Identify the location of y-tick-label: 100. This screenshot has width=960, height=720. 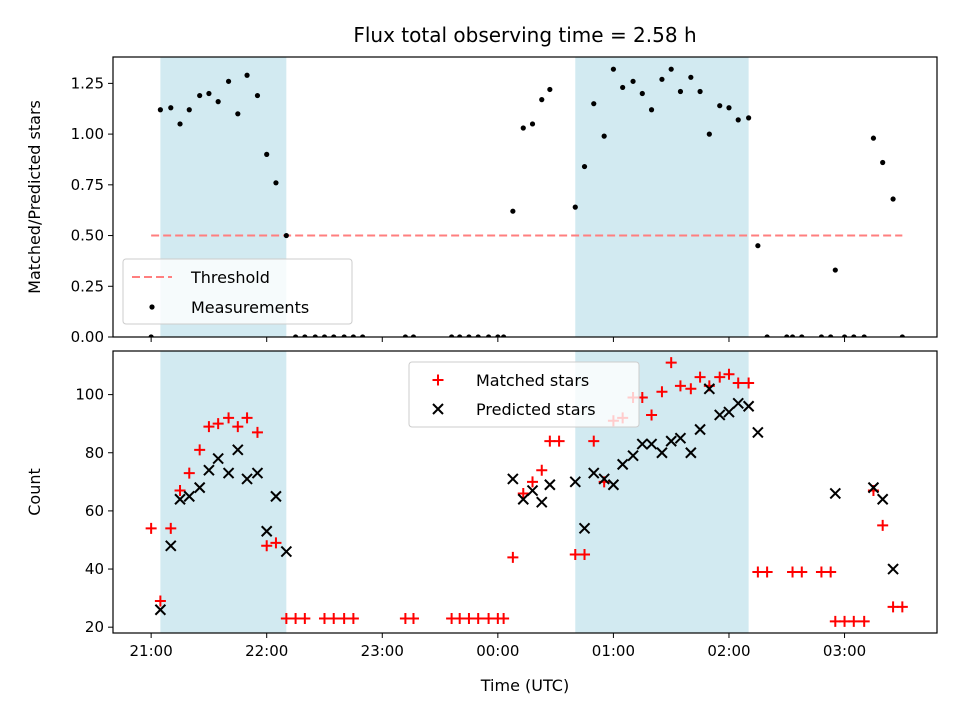
(89, 395).